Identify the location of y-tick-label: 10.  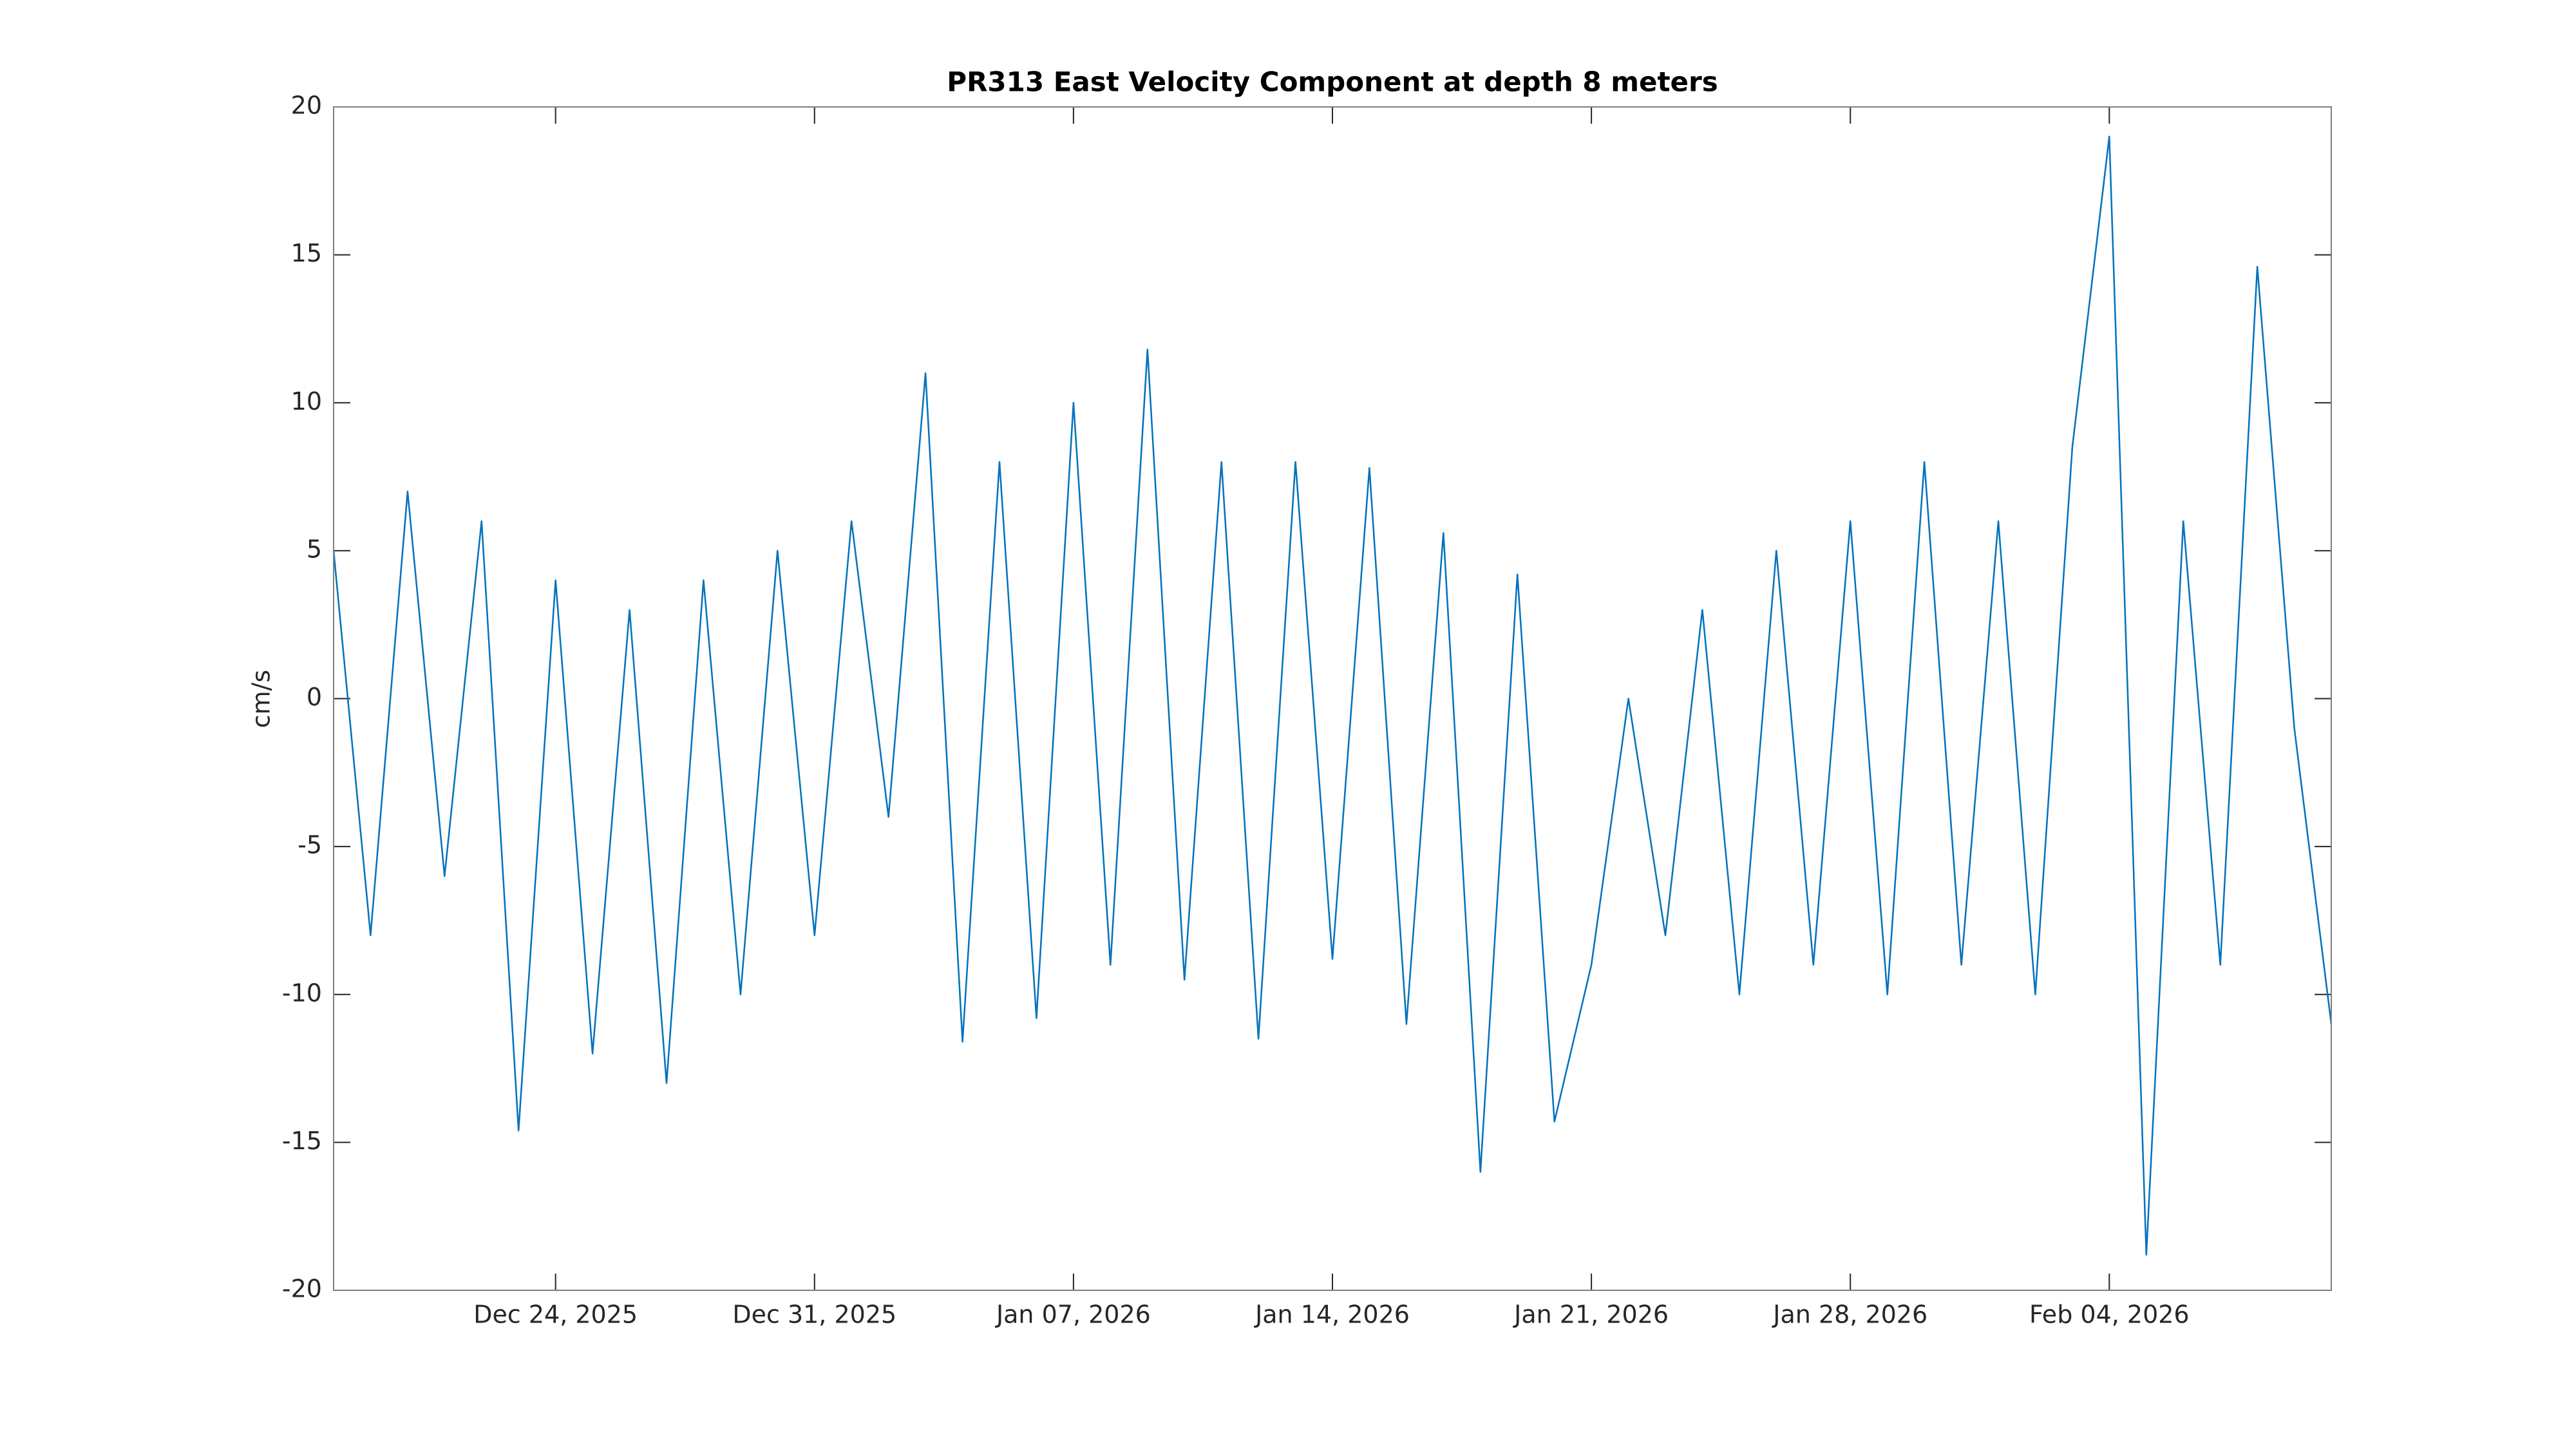
(306, 401).